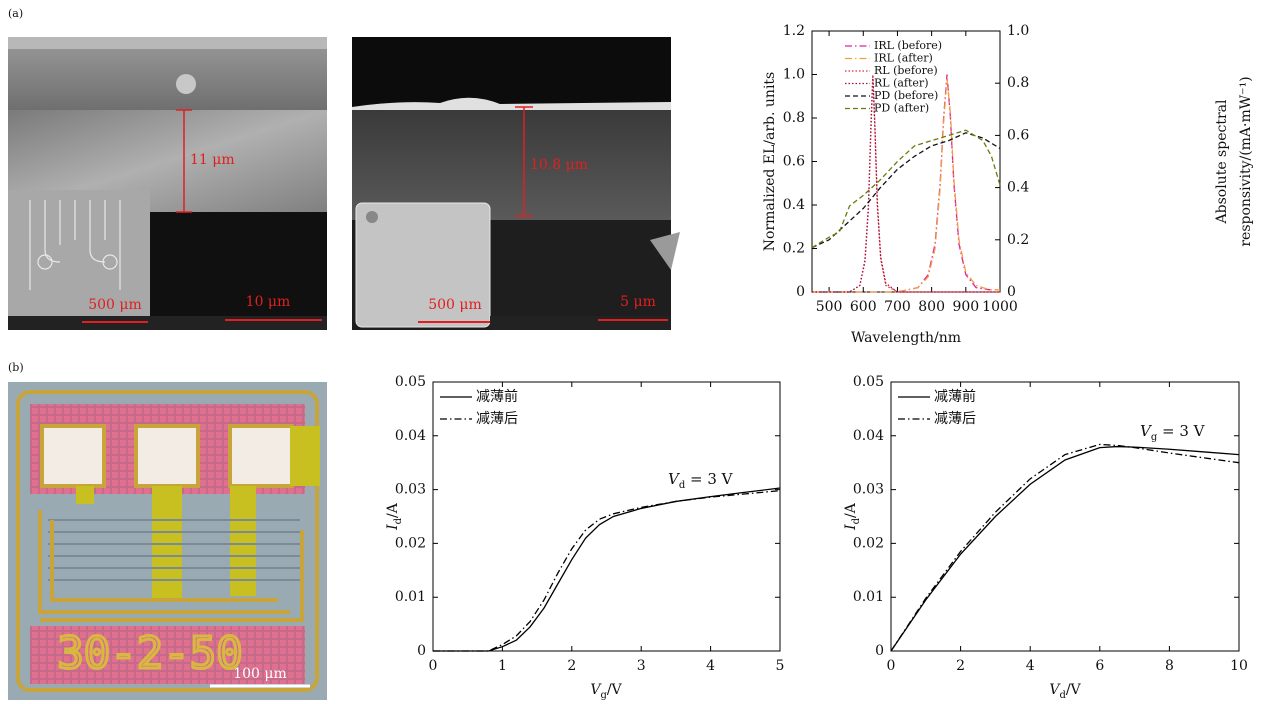 This screenshot has width=1261, height=704. I want to click on thickness-label: 10.8 μm, so click(559, 165).